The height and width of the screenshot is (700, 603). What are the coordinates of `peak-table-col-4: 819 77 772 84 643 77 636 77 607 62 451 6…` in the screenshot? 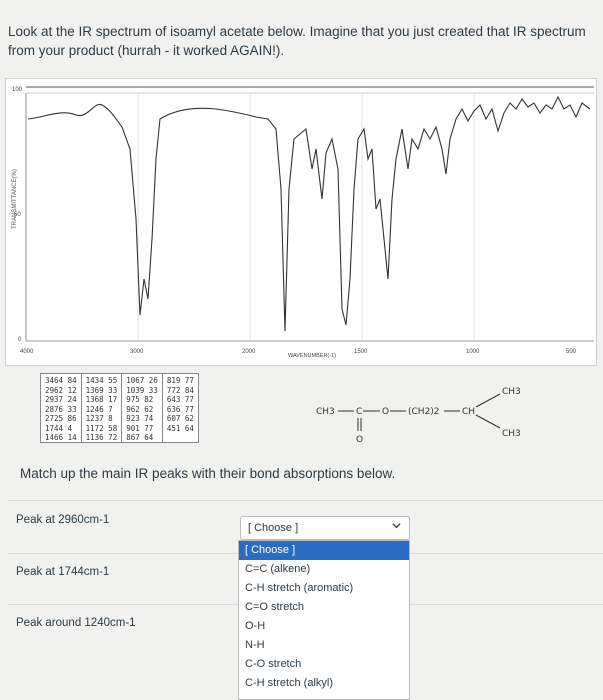 It's located at (180, 408).